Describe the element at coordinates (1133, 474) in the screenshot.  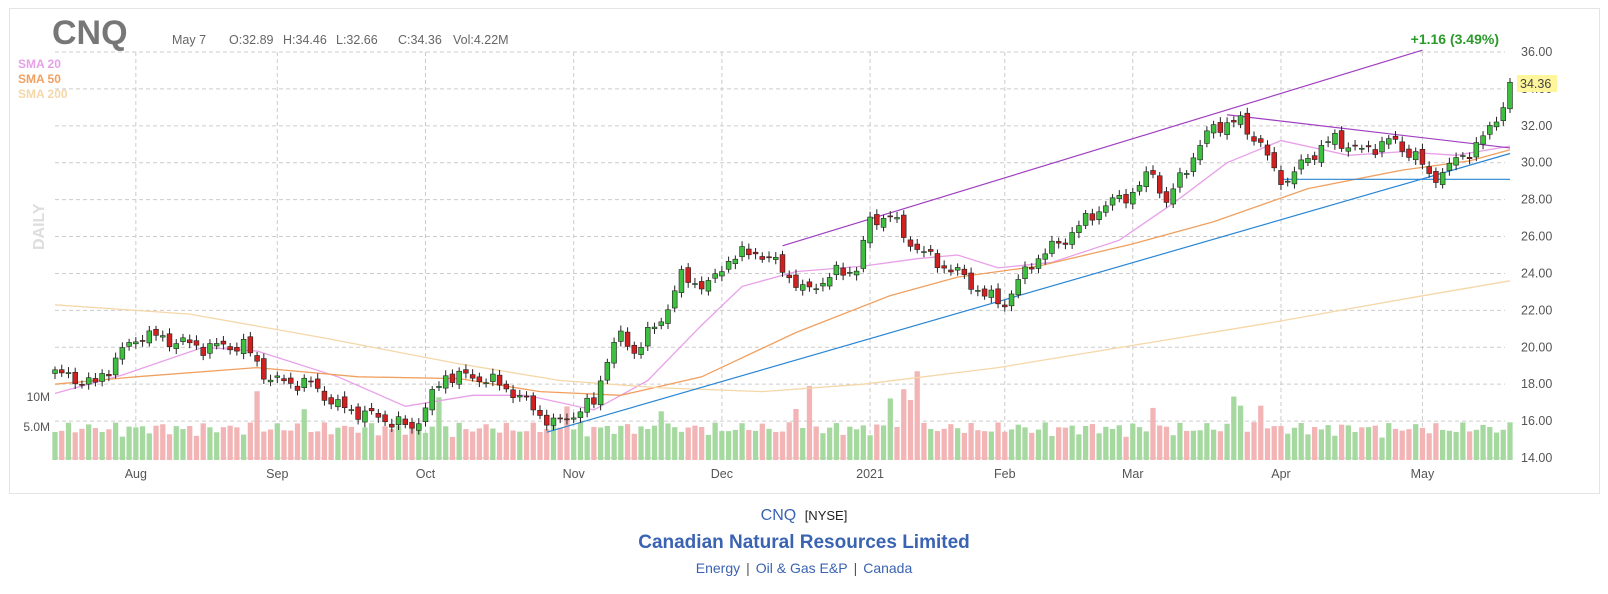
I see `x-tick-label: Mar` at that location.